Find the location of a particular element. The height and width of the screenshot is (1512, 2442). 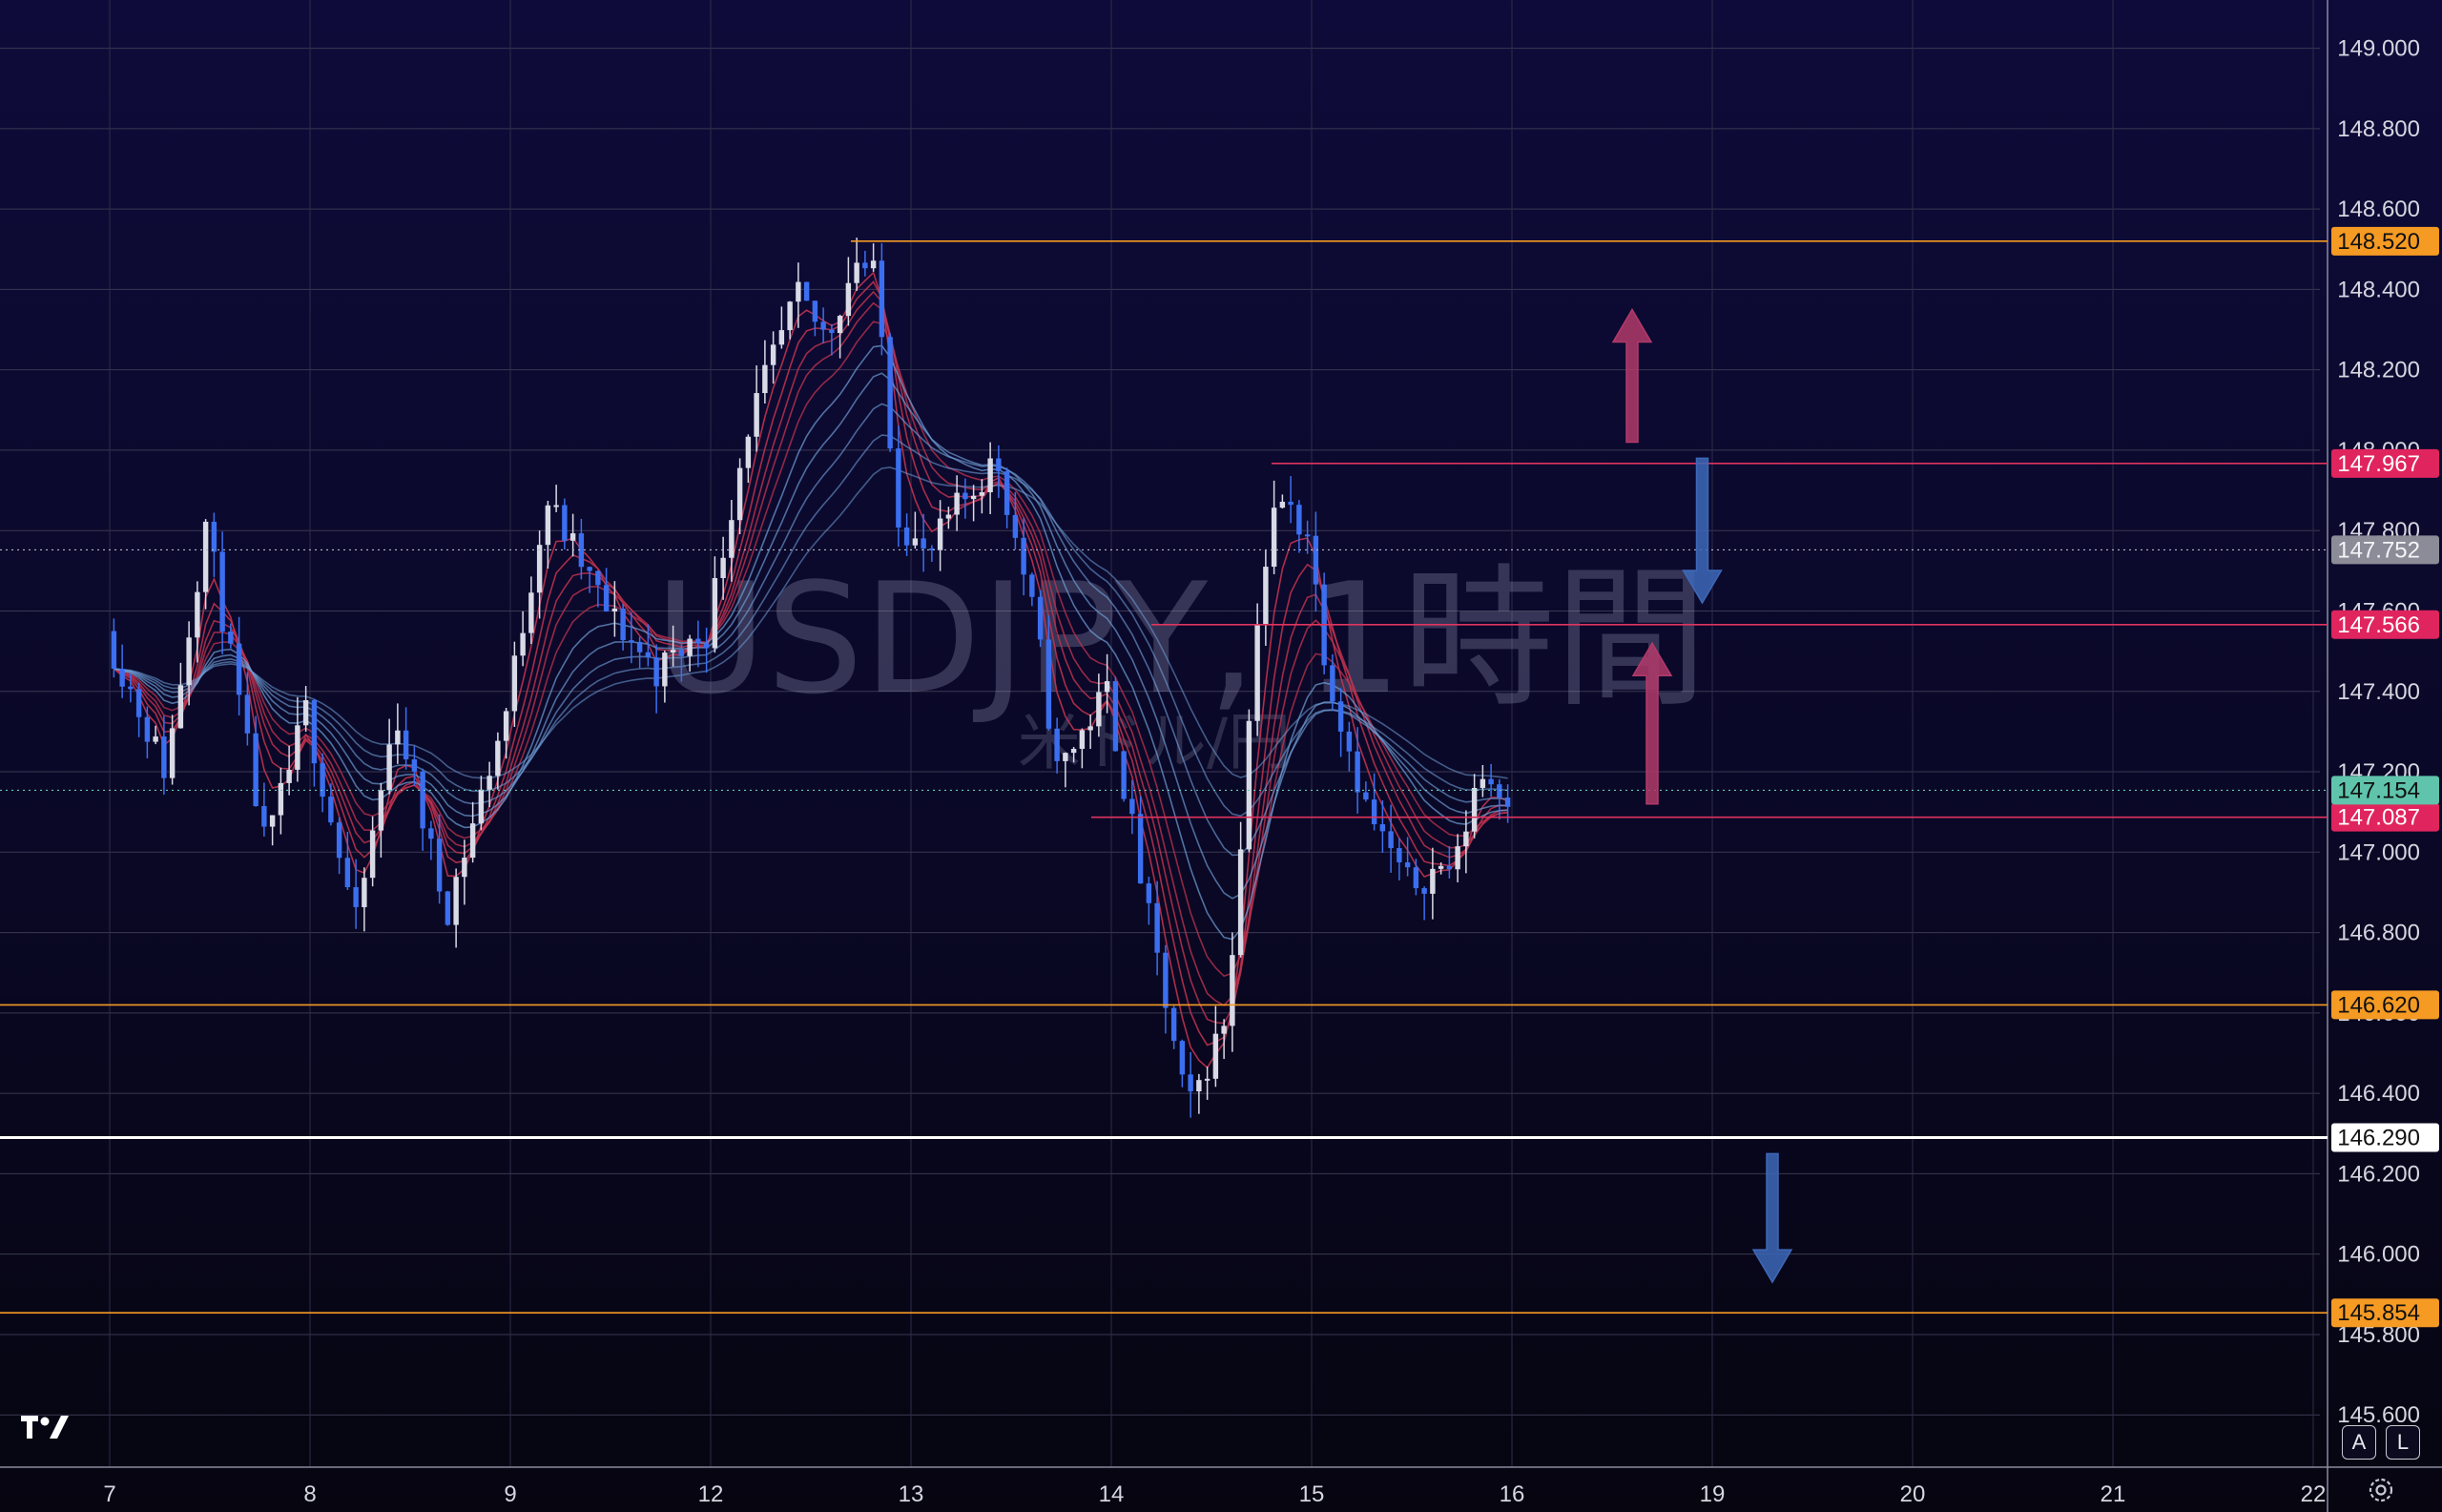

time-tick-label: 12 is located at coordinates (711, 1494).